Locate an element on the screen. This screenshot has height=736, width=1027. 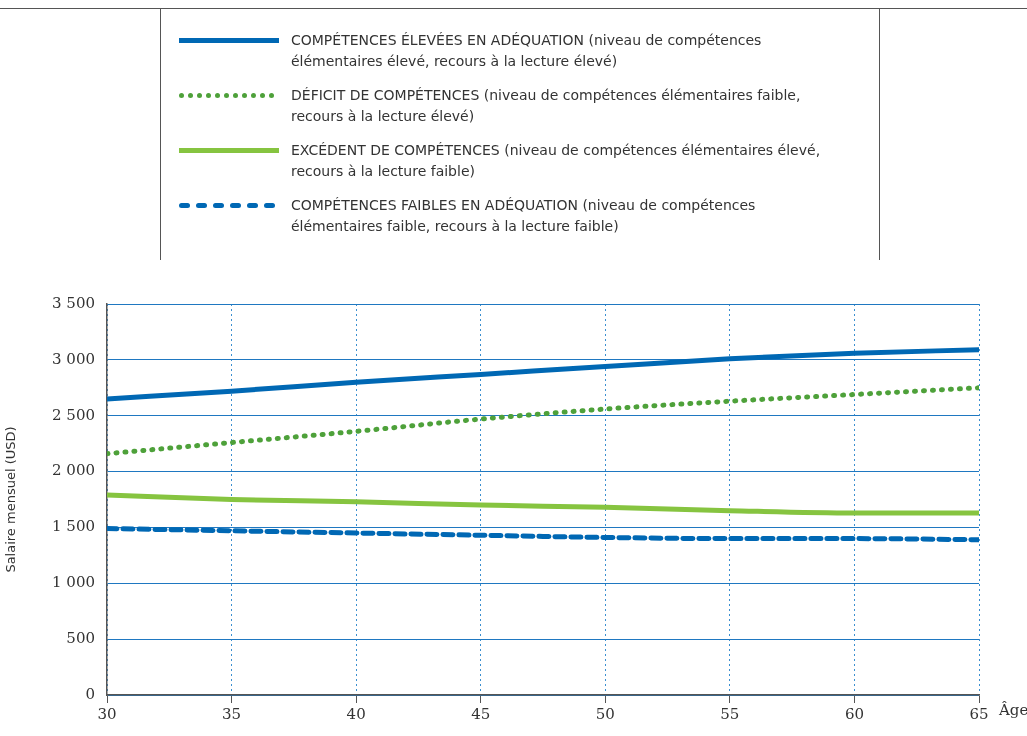
legend-label: DÉFICIT DE COMPÉTENCES (niveau de compétences élémentaires faible, recours à la lecture élevé) is located at coordinates (546, 106).